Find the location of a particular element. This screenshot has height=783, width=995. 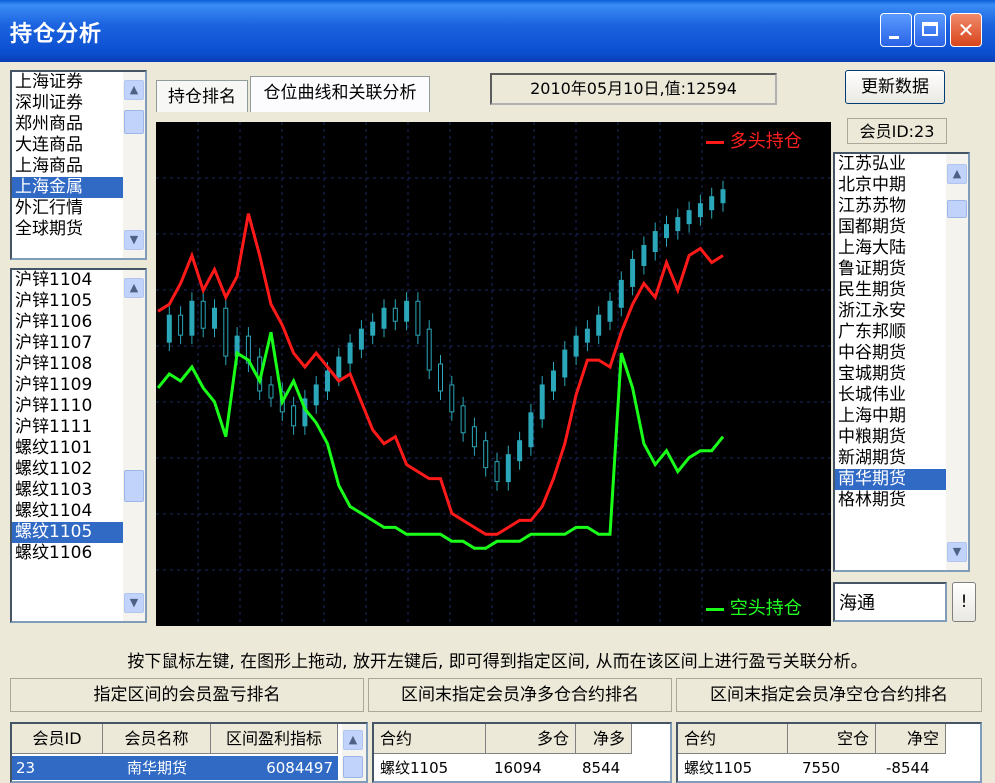

legend-long: 多头持仓 is located at coordinates (754, 140).